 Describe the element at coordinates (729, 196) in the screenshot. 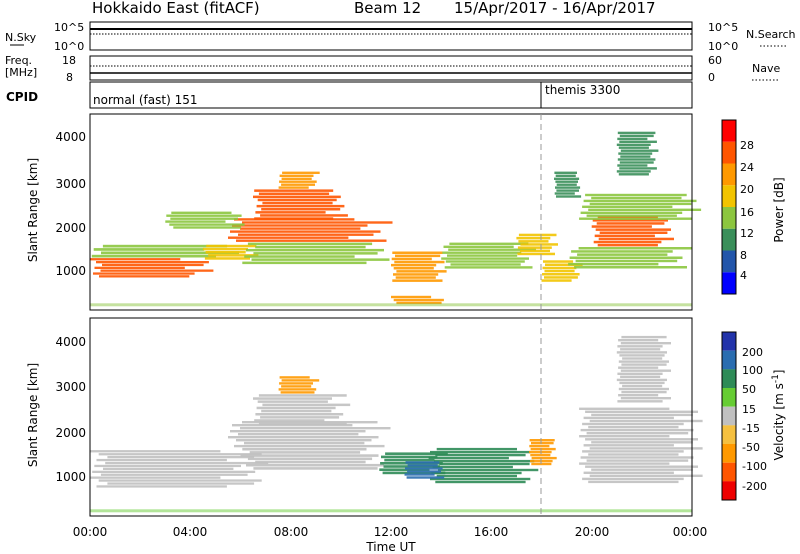

I see `power-colorbar-segment` at that location.